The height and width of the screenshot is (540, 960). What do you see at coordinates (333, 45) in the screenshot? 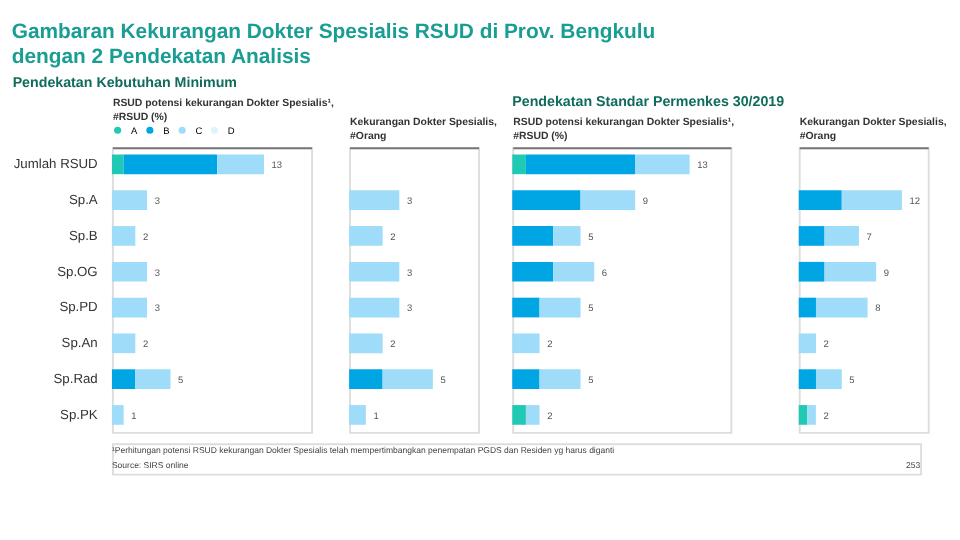
I see `text: Gambaran Kekurangan Dokter Spesialis RSUD di Prov. Bengkulu dengan 2 Pendekatan Analisis` at bounding box center [333, 45].